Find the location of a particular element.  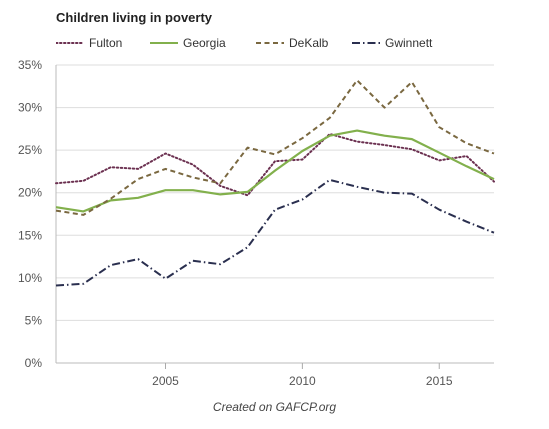

y-tick-label: 20% is located at coordinates (30, 193).